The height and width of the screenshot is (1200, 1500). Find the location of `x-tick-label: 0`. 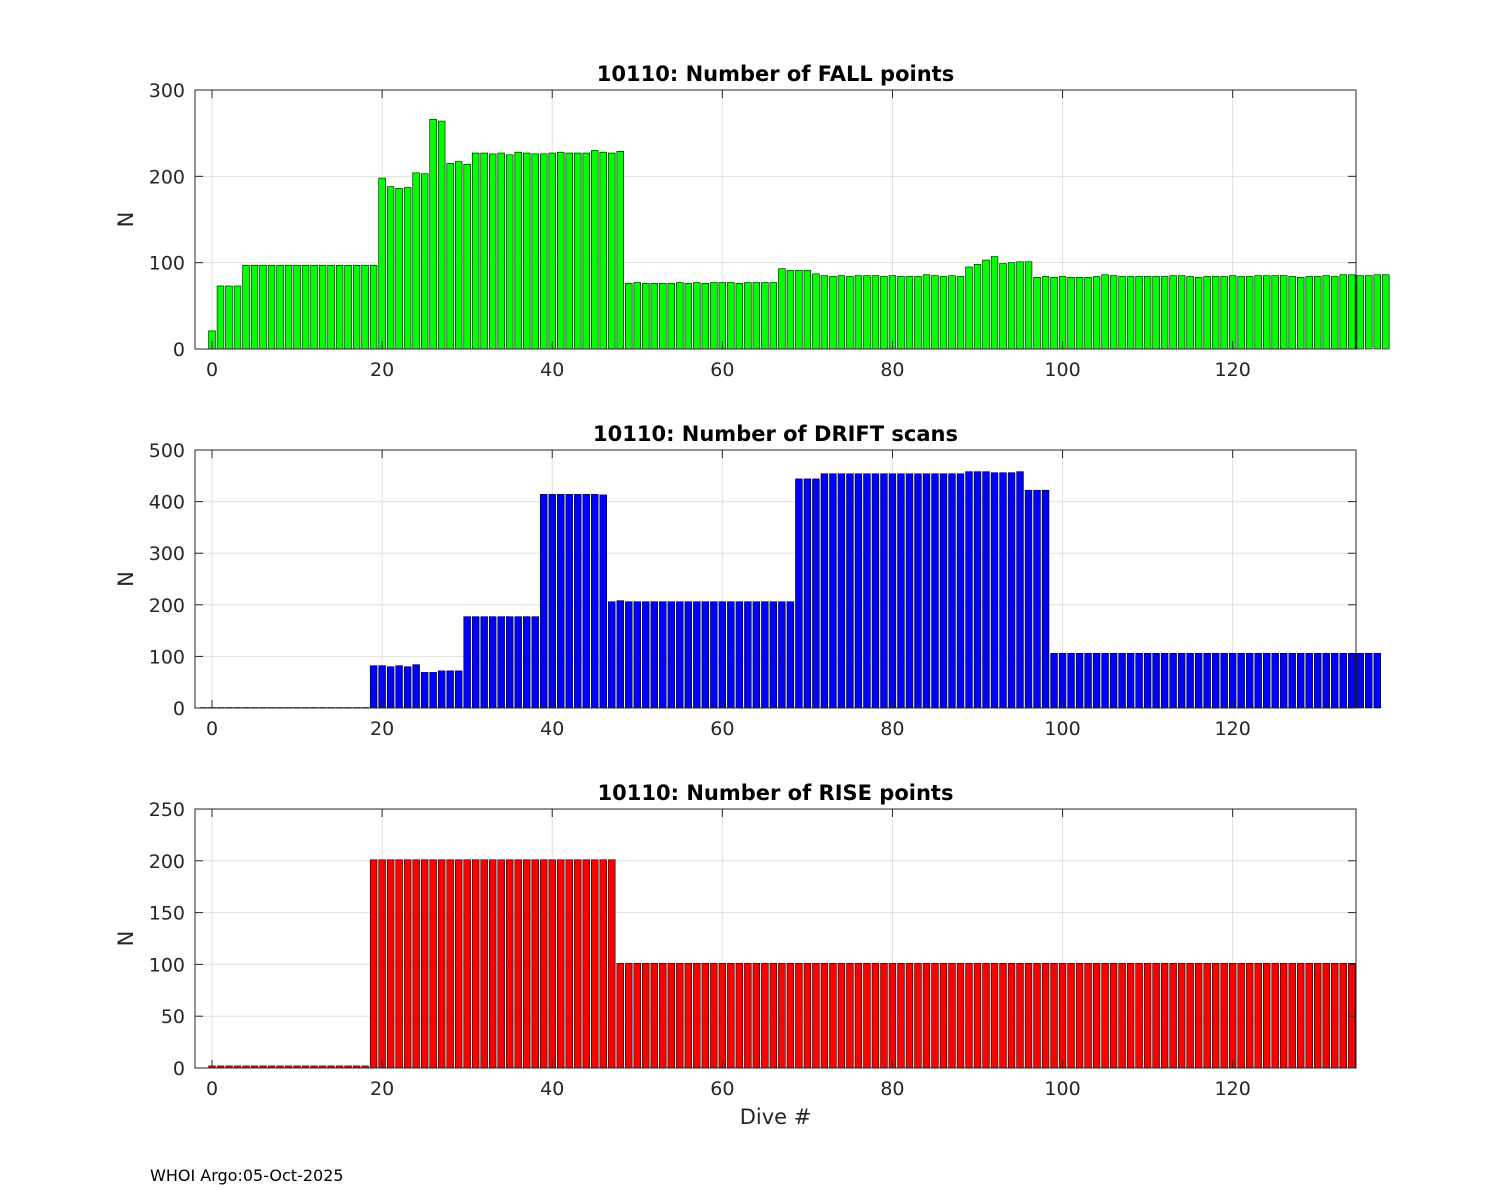

x-tick-label: 0 is located at coordinates (212, 1089).